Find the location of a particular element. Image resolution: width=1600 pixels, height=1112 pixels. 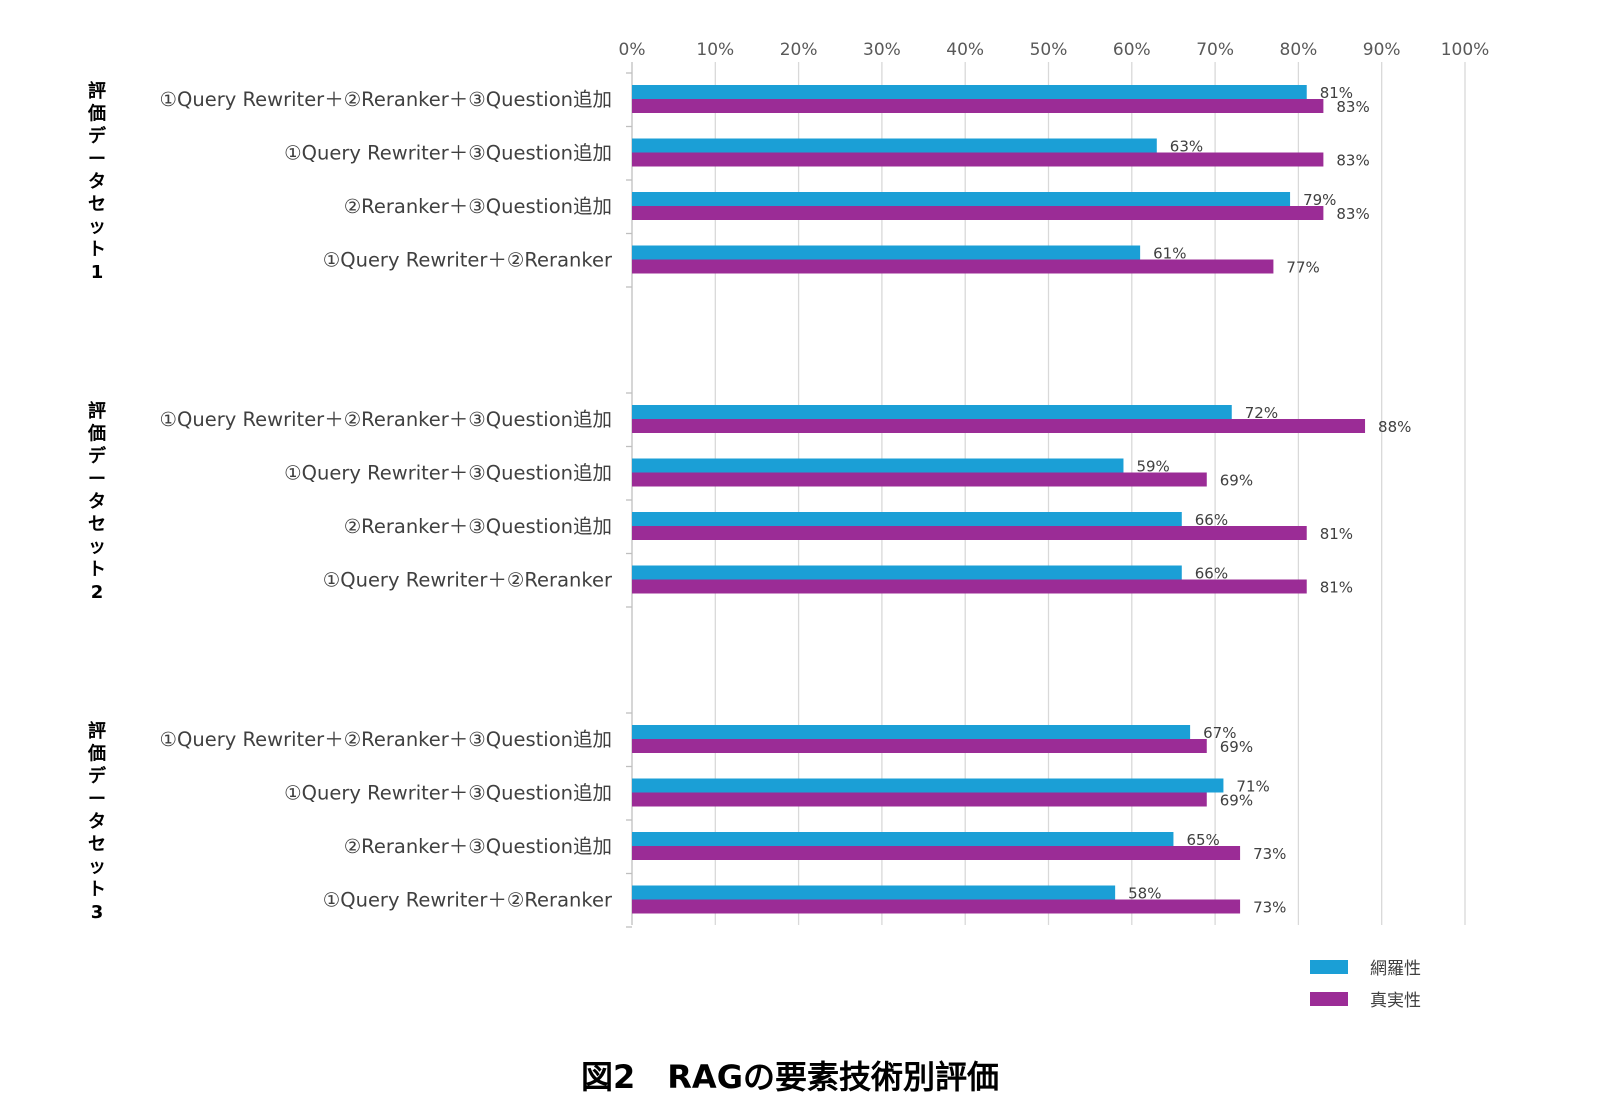

group-labels: 評価データセット 1 評価データセット 2 評価データセット 3 is located at coordinates (97, 501).